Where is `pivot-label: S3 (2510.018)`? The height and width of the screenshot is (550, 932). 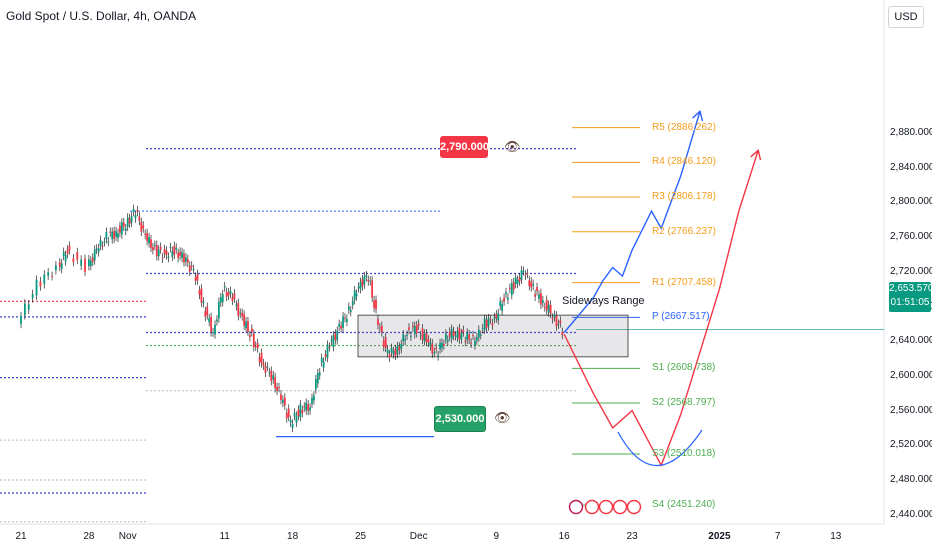 pivot-label: S3 (2510.018) is located at coordinates (684, 453).